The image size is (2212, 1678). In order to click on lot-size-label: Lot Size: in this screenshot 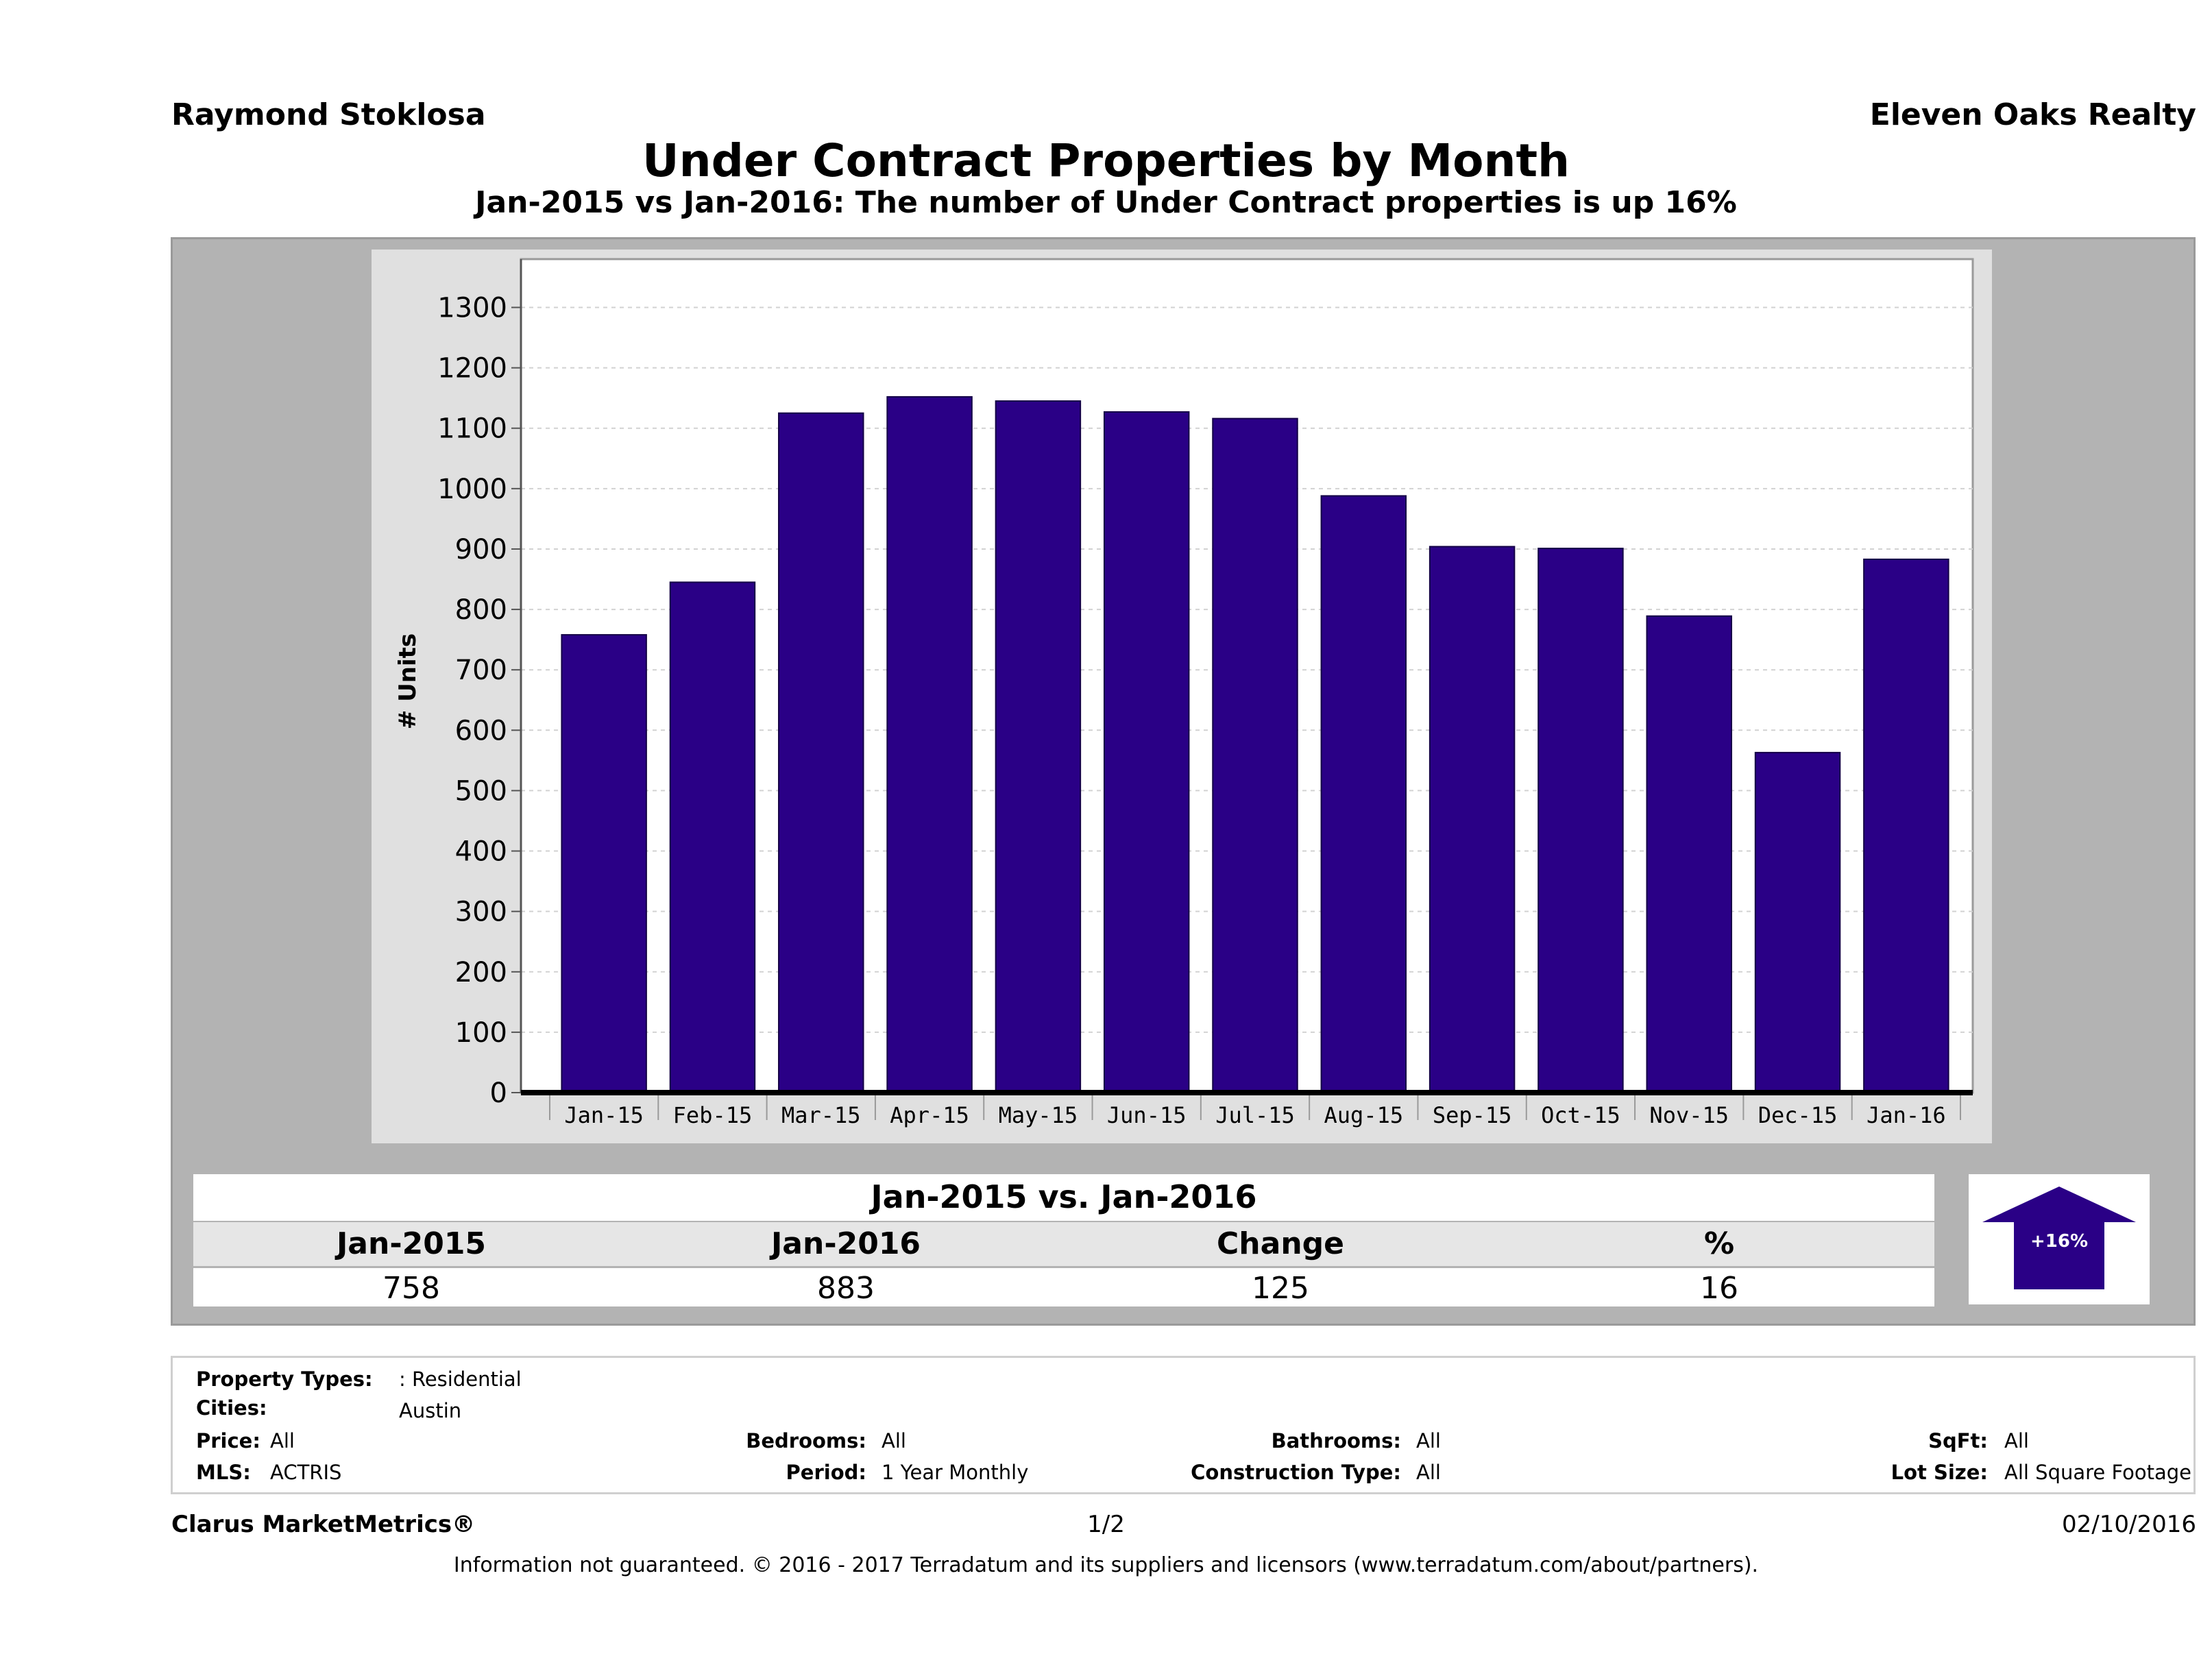, I will do `click(1939, 1472)`.